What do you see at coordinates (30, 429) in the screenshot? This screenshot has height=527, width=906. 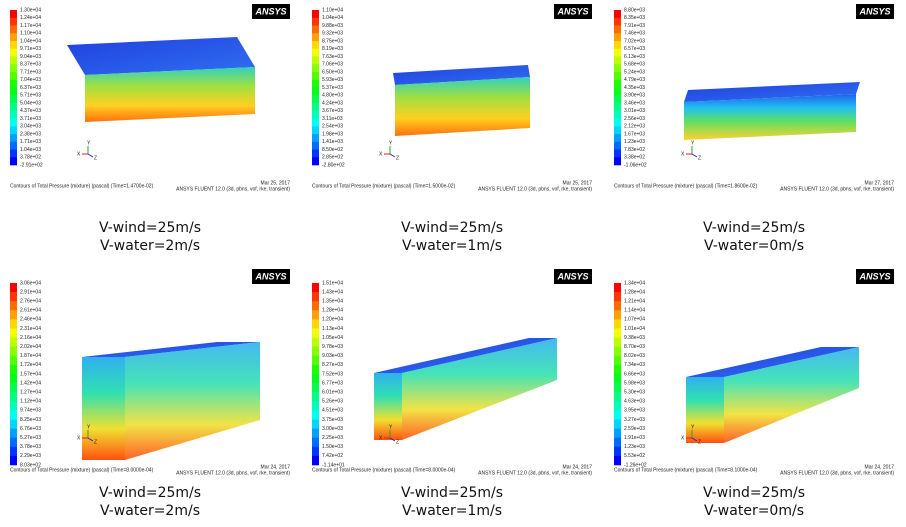 I see `legend-label: 6.76e+03` at bounding box center [30, 429].